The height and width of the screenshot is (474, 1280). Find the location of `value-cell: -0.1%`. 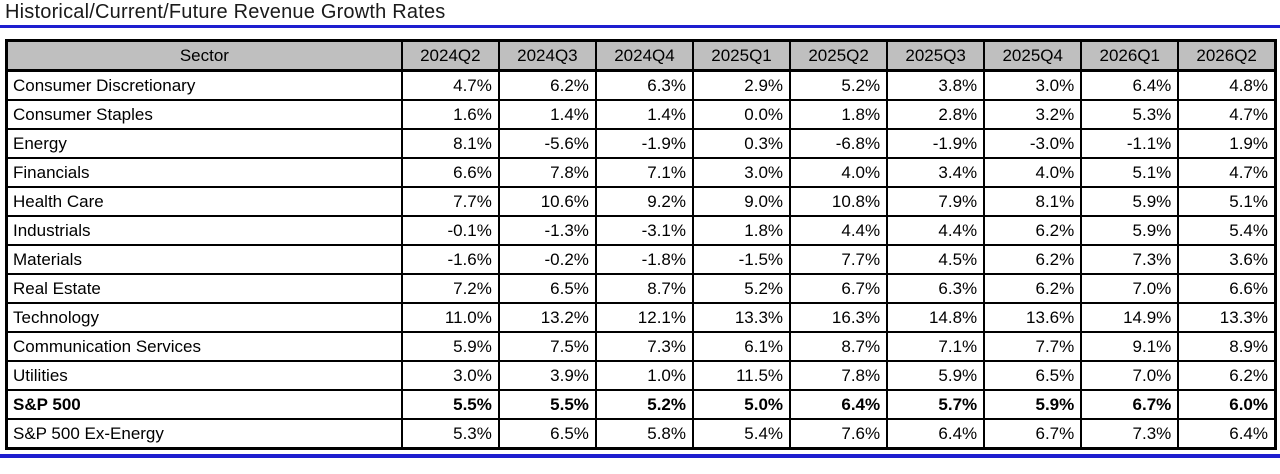

value-cell: -0.1% is located at coordinates (450, 230).